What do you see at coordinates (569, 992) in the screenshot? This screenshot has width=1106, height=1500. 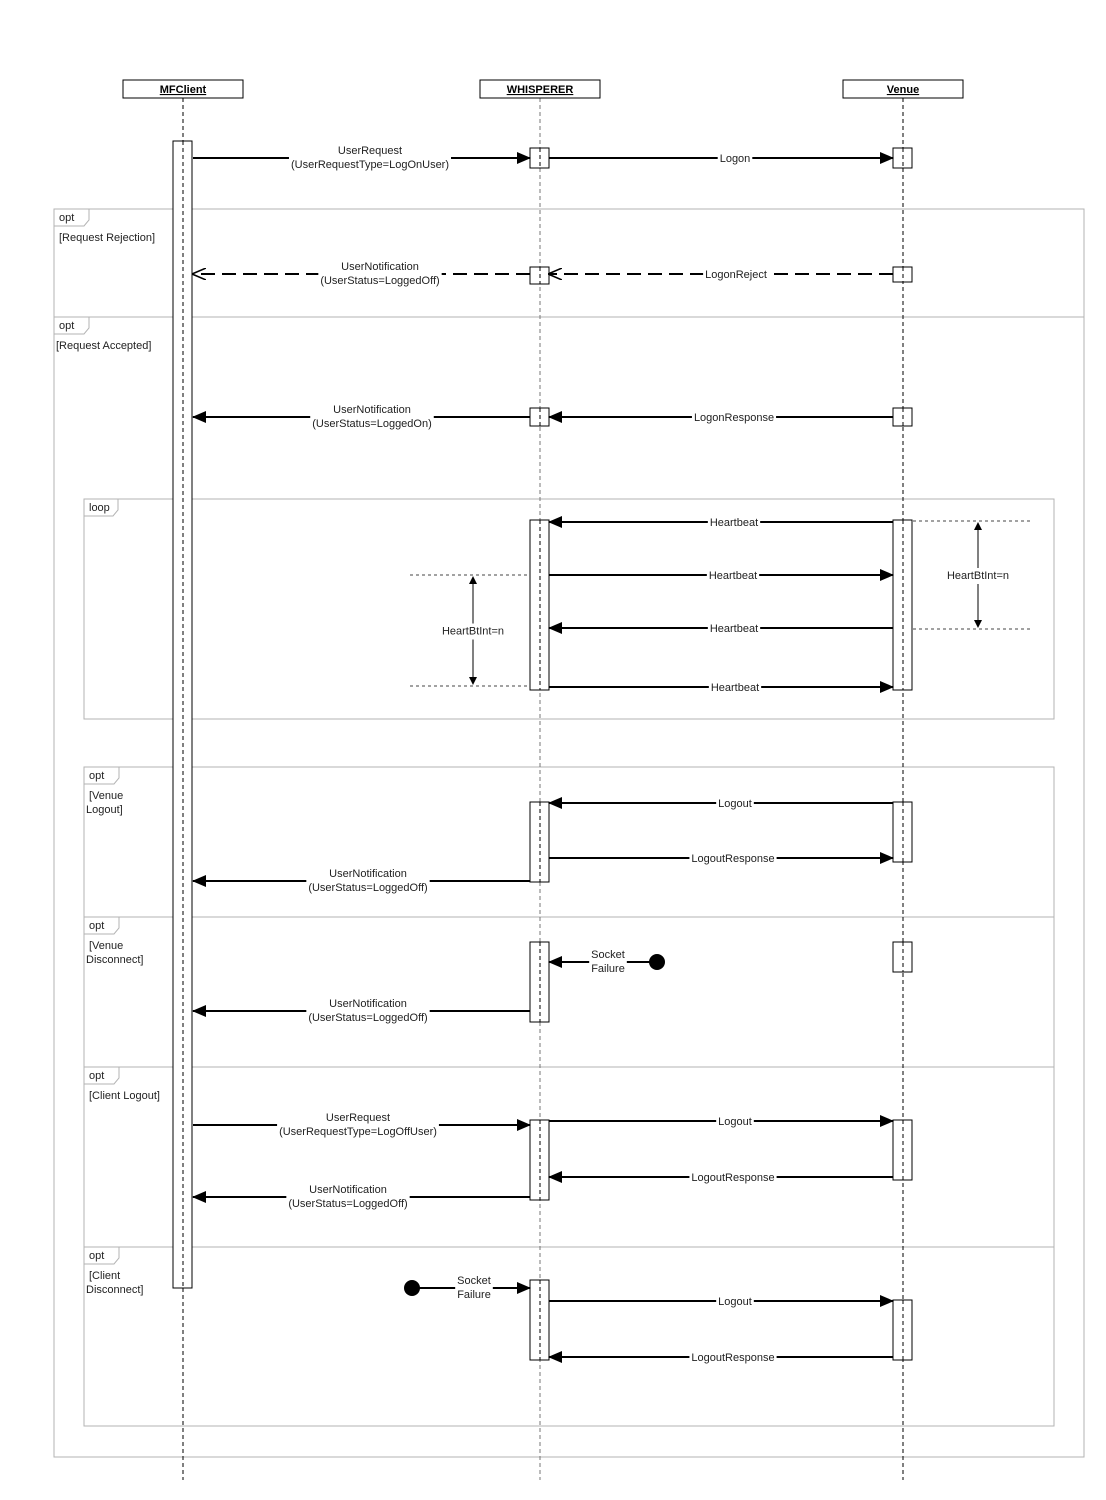 I see `fragment-opt: opt [Venue Disconnect]` at bounding box center [569, 992].